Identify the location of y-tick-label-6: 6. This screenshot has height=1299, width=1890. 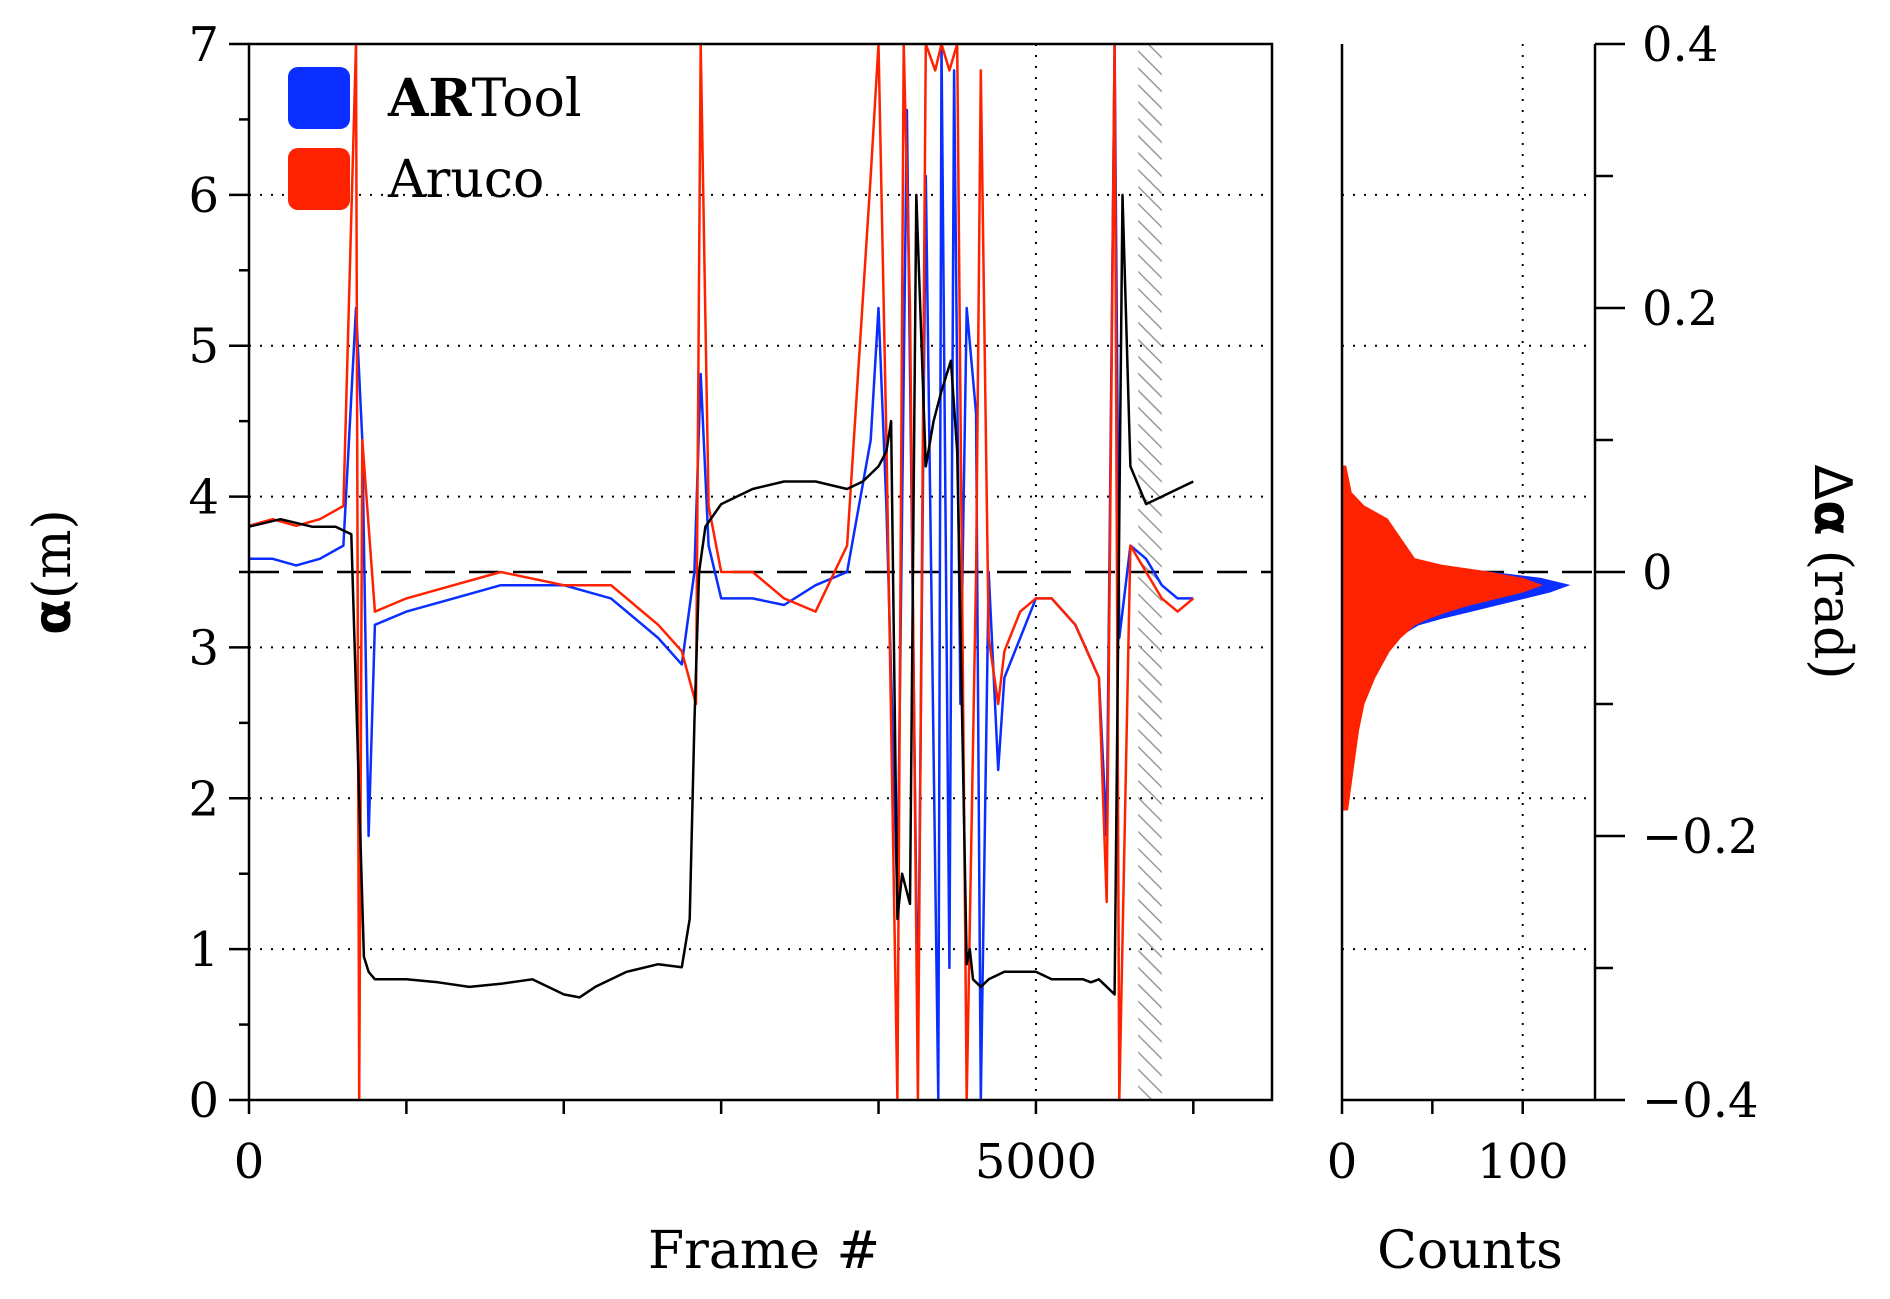
(203, 196).